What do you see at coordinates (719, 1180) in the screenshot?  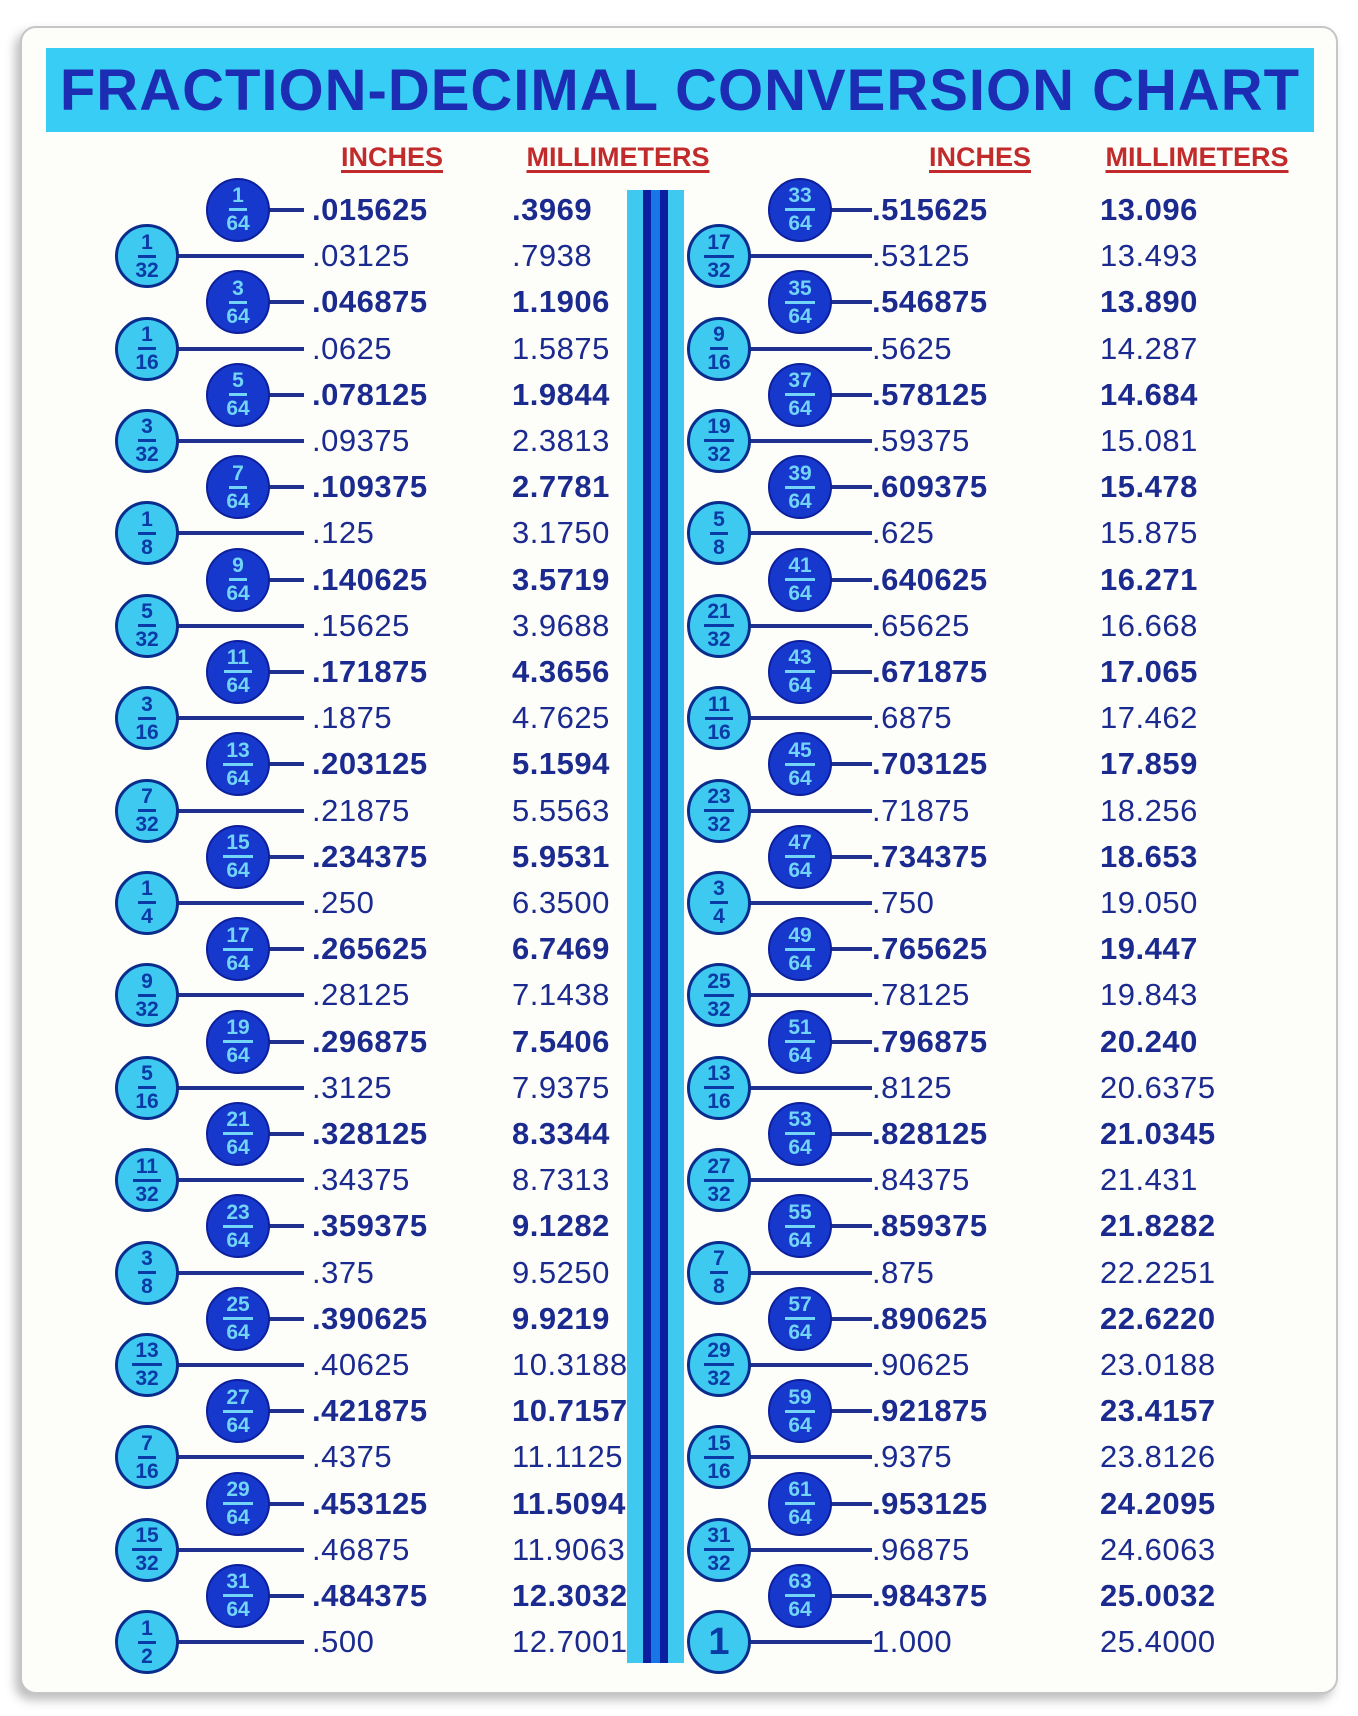 I see `fraction-badge: 27 32` at bounding box center [719, 1180].